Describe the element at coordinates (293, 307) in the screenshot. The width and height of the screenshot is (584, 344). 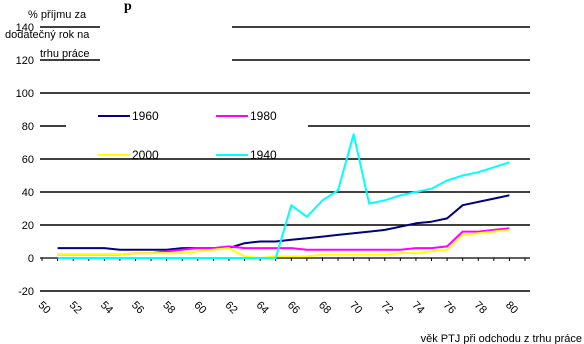
I see `x-tick-label: 66` at that location.